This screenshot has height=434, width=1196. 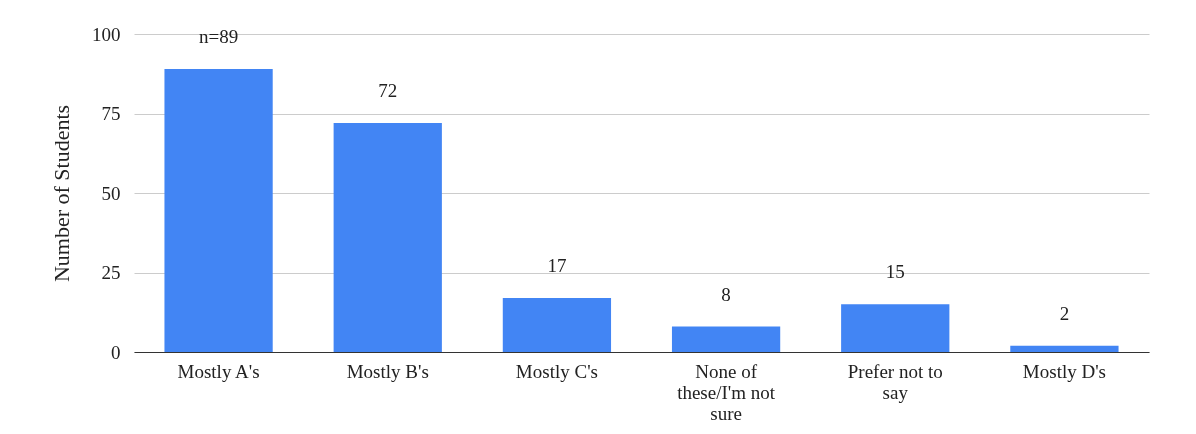 What do you see at coordinates (1064, 371) in the screenshot?
I see `x-tick-label: Mostly D's` at bounding box center [1064, 371].